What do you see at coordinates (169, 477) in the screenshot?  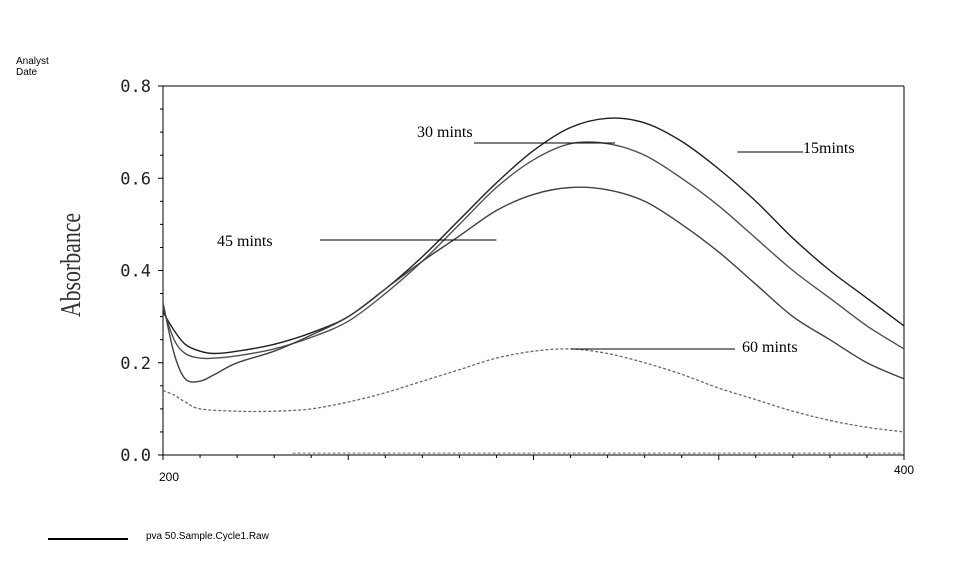 I see `x-tick-label: 200` at bounding box center [169, 477].